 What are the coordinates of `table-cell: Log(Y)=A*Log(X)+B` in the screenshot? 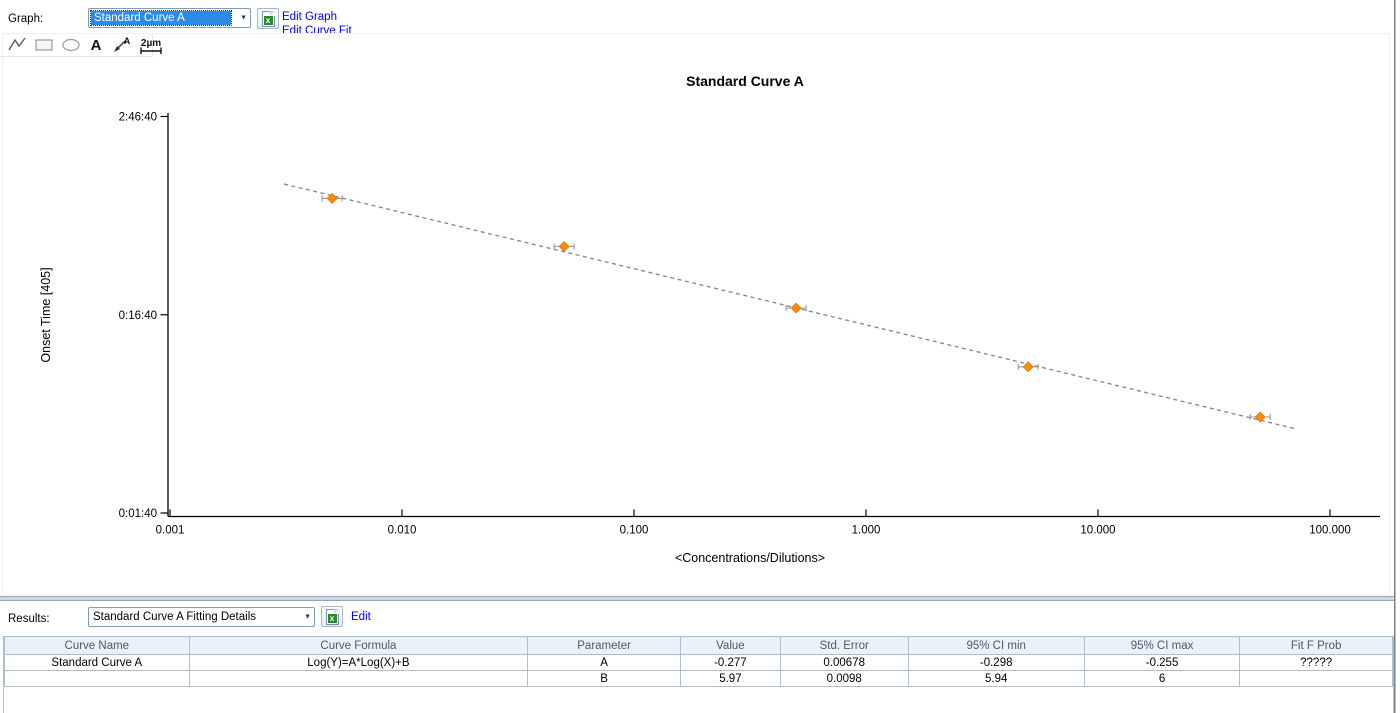 It's located at (358, 662).